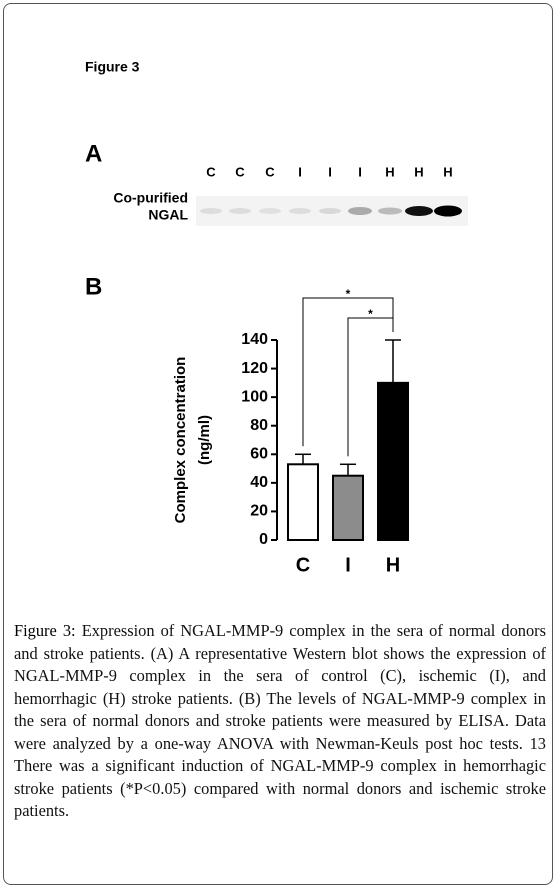 The width and height of the screenshot is (560, 890). Describe the element at coordinates (150, 198) in the screenshot. I see `row-label: Co-purified` at that location.